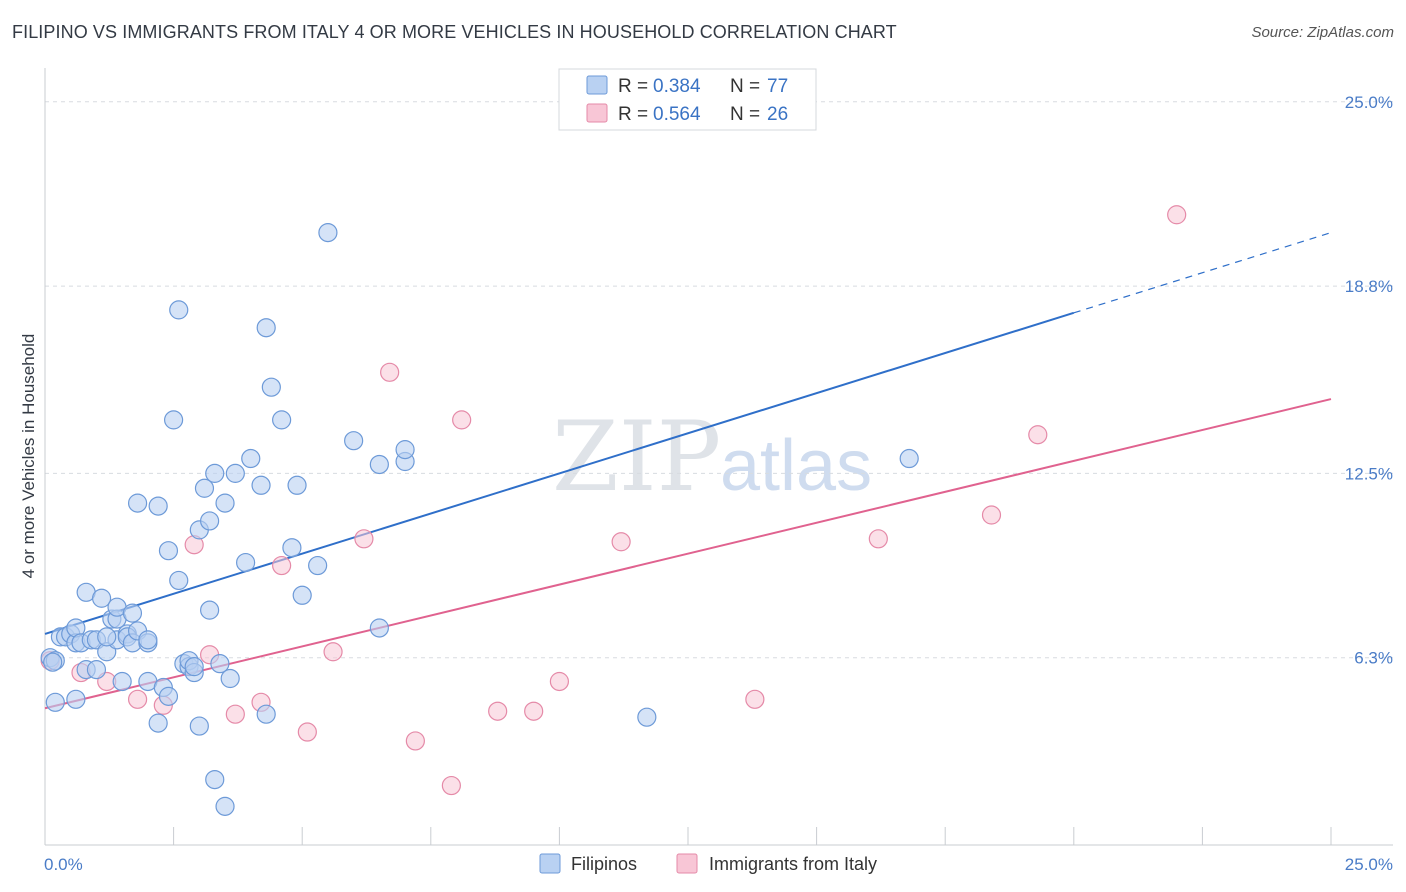 This screenshot has height=892, width=1406. I want to click on legend-r-label-italy: R =, so click(633, 114).